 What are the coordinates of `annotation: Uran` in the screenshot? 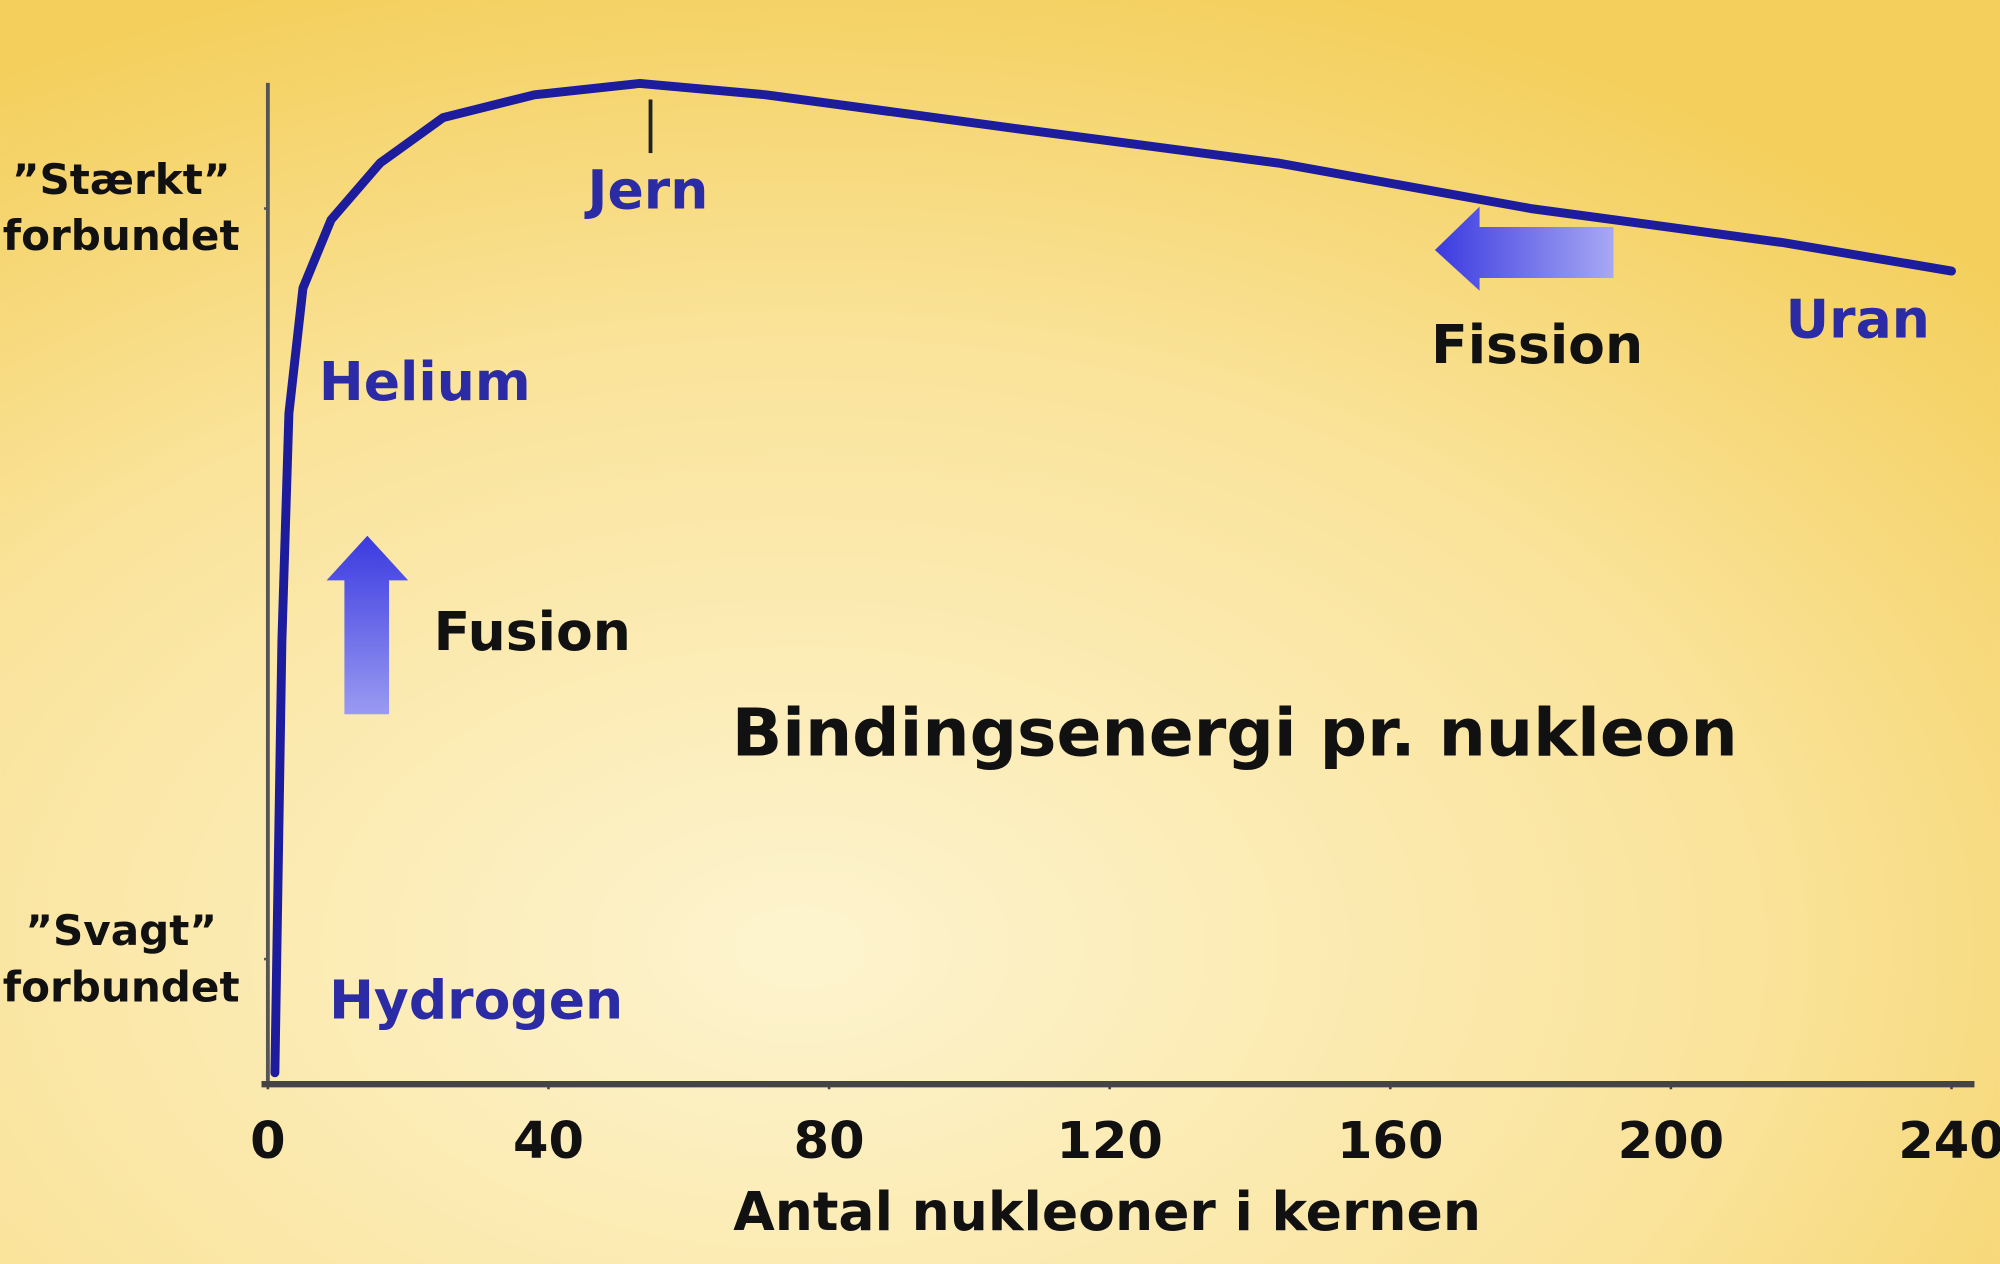 It's located at (1858, 318).